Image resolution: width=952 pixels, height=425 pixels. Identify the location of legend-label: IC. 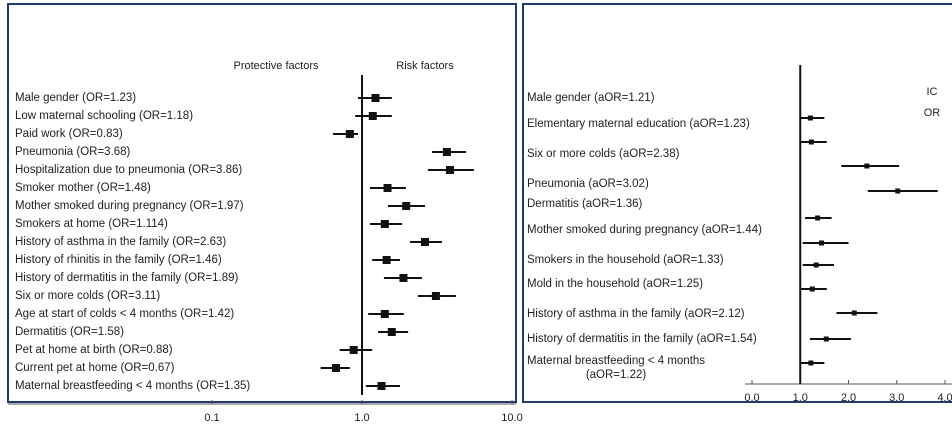
(932, 92).